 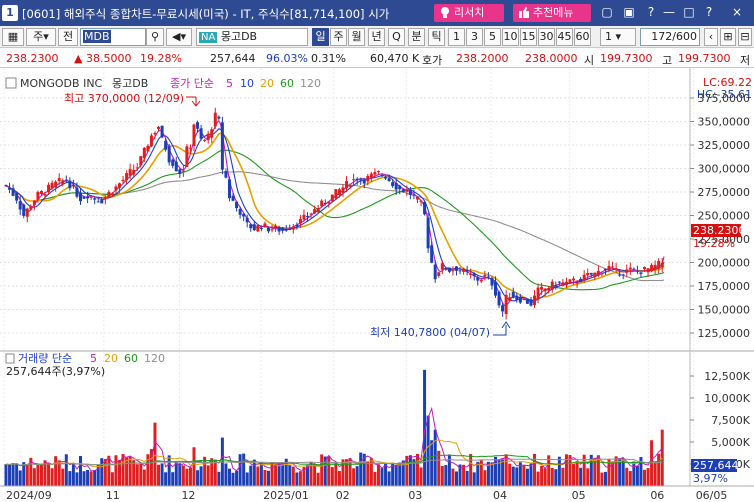 I want to click on prev-button: 전, so click(x=68, y=37).